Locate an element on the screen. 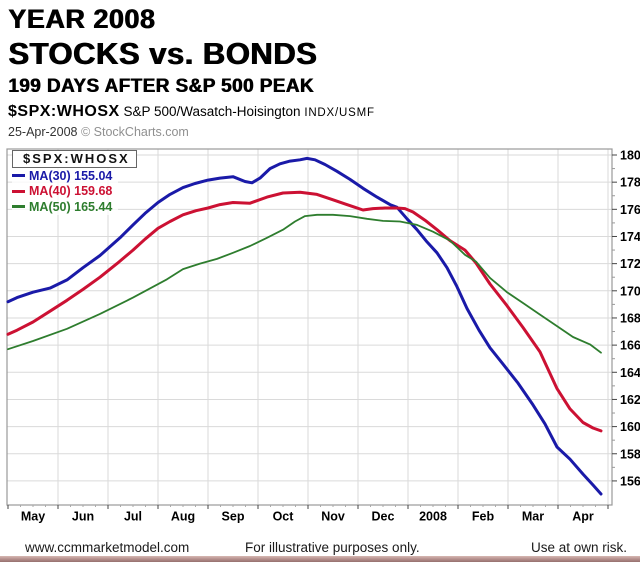 The image size is (640, 563). legend-item-ma30: MA(30) 155.04 is located at coordinates (65, 176).